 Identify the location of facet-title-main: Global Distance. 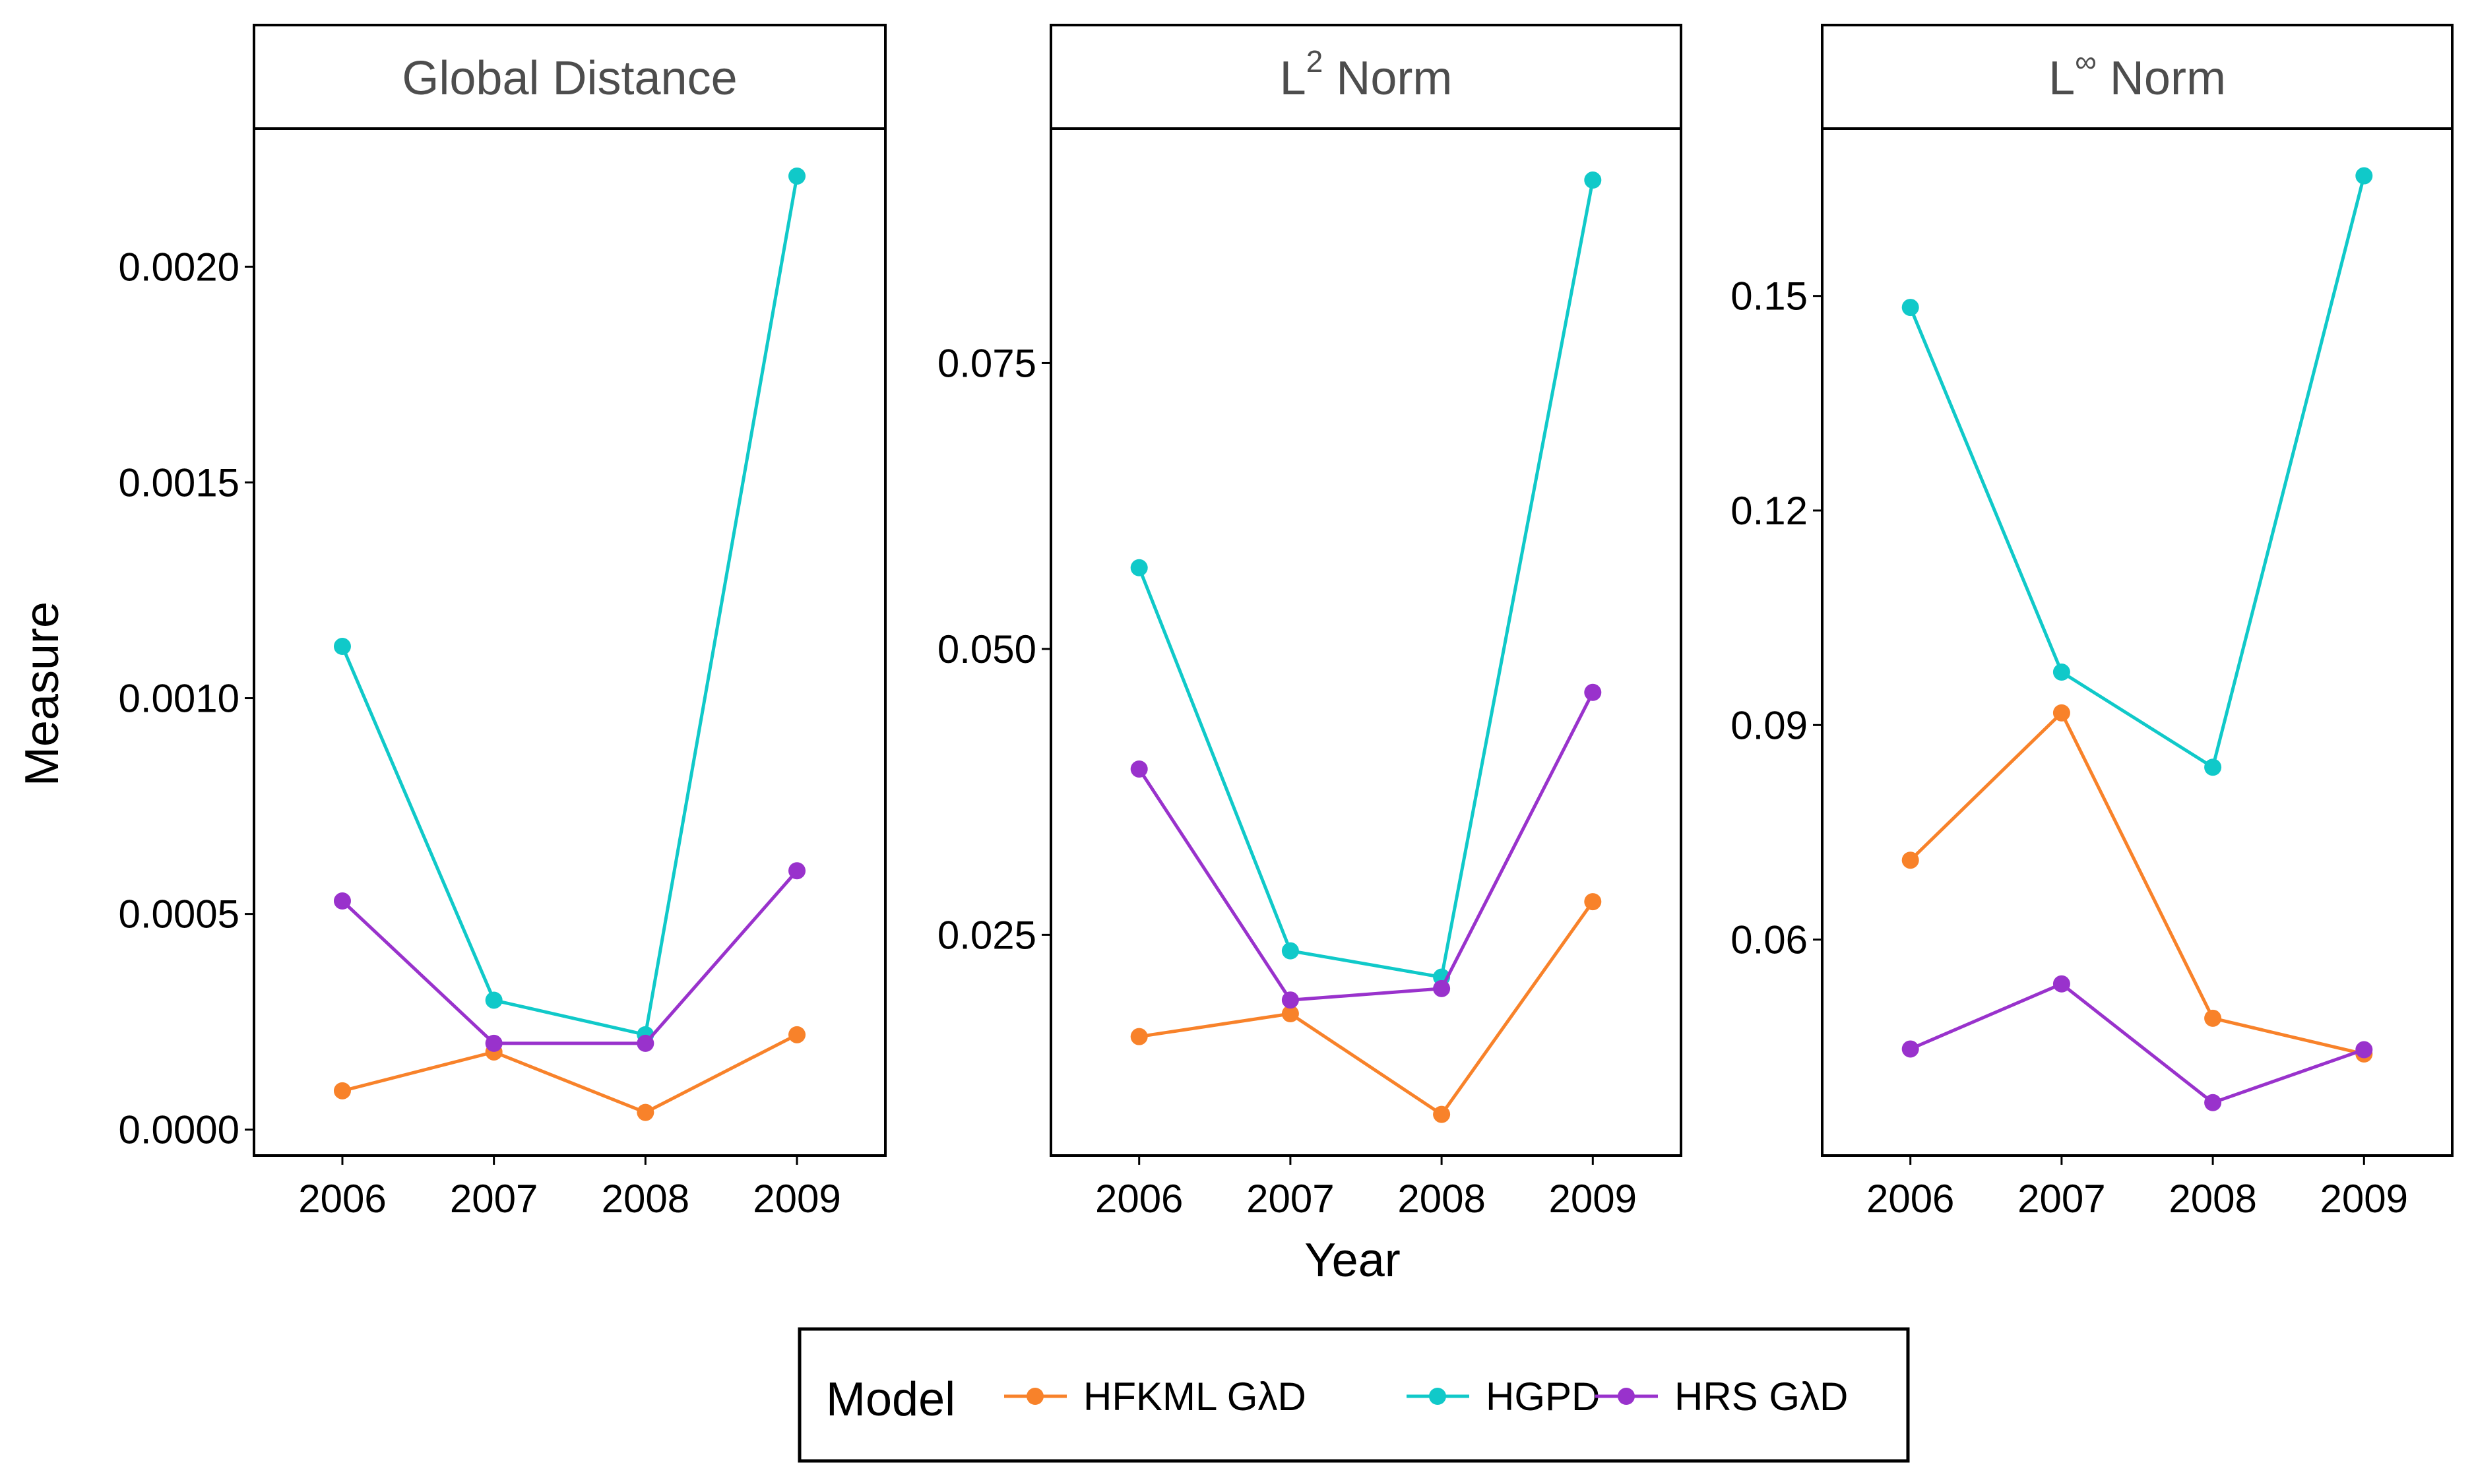
(569, 78).